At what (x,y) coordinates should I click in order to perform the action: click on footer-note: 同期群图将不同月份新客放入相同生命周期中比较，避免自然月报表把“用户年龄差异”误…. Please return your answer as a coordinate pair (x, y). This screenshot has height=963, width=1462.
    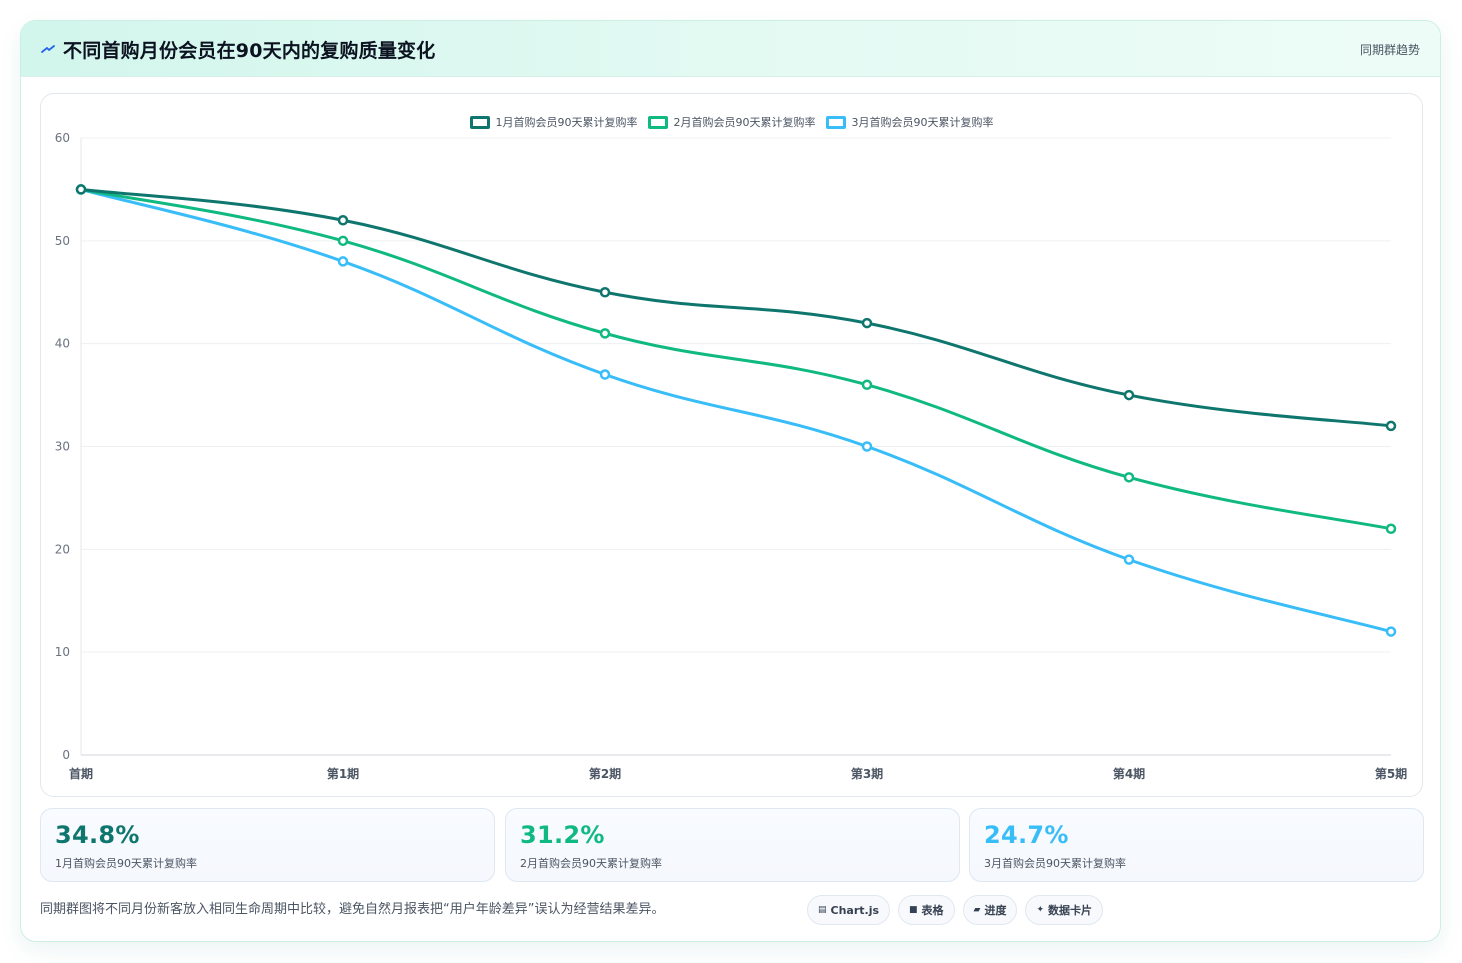
    Looking at the image, I should click on (352, 909).